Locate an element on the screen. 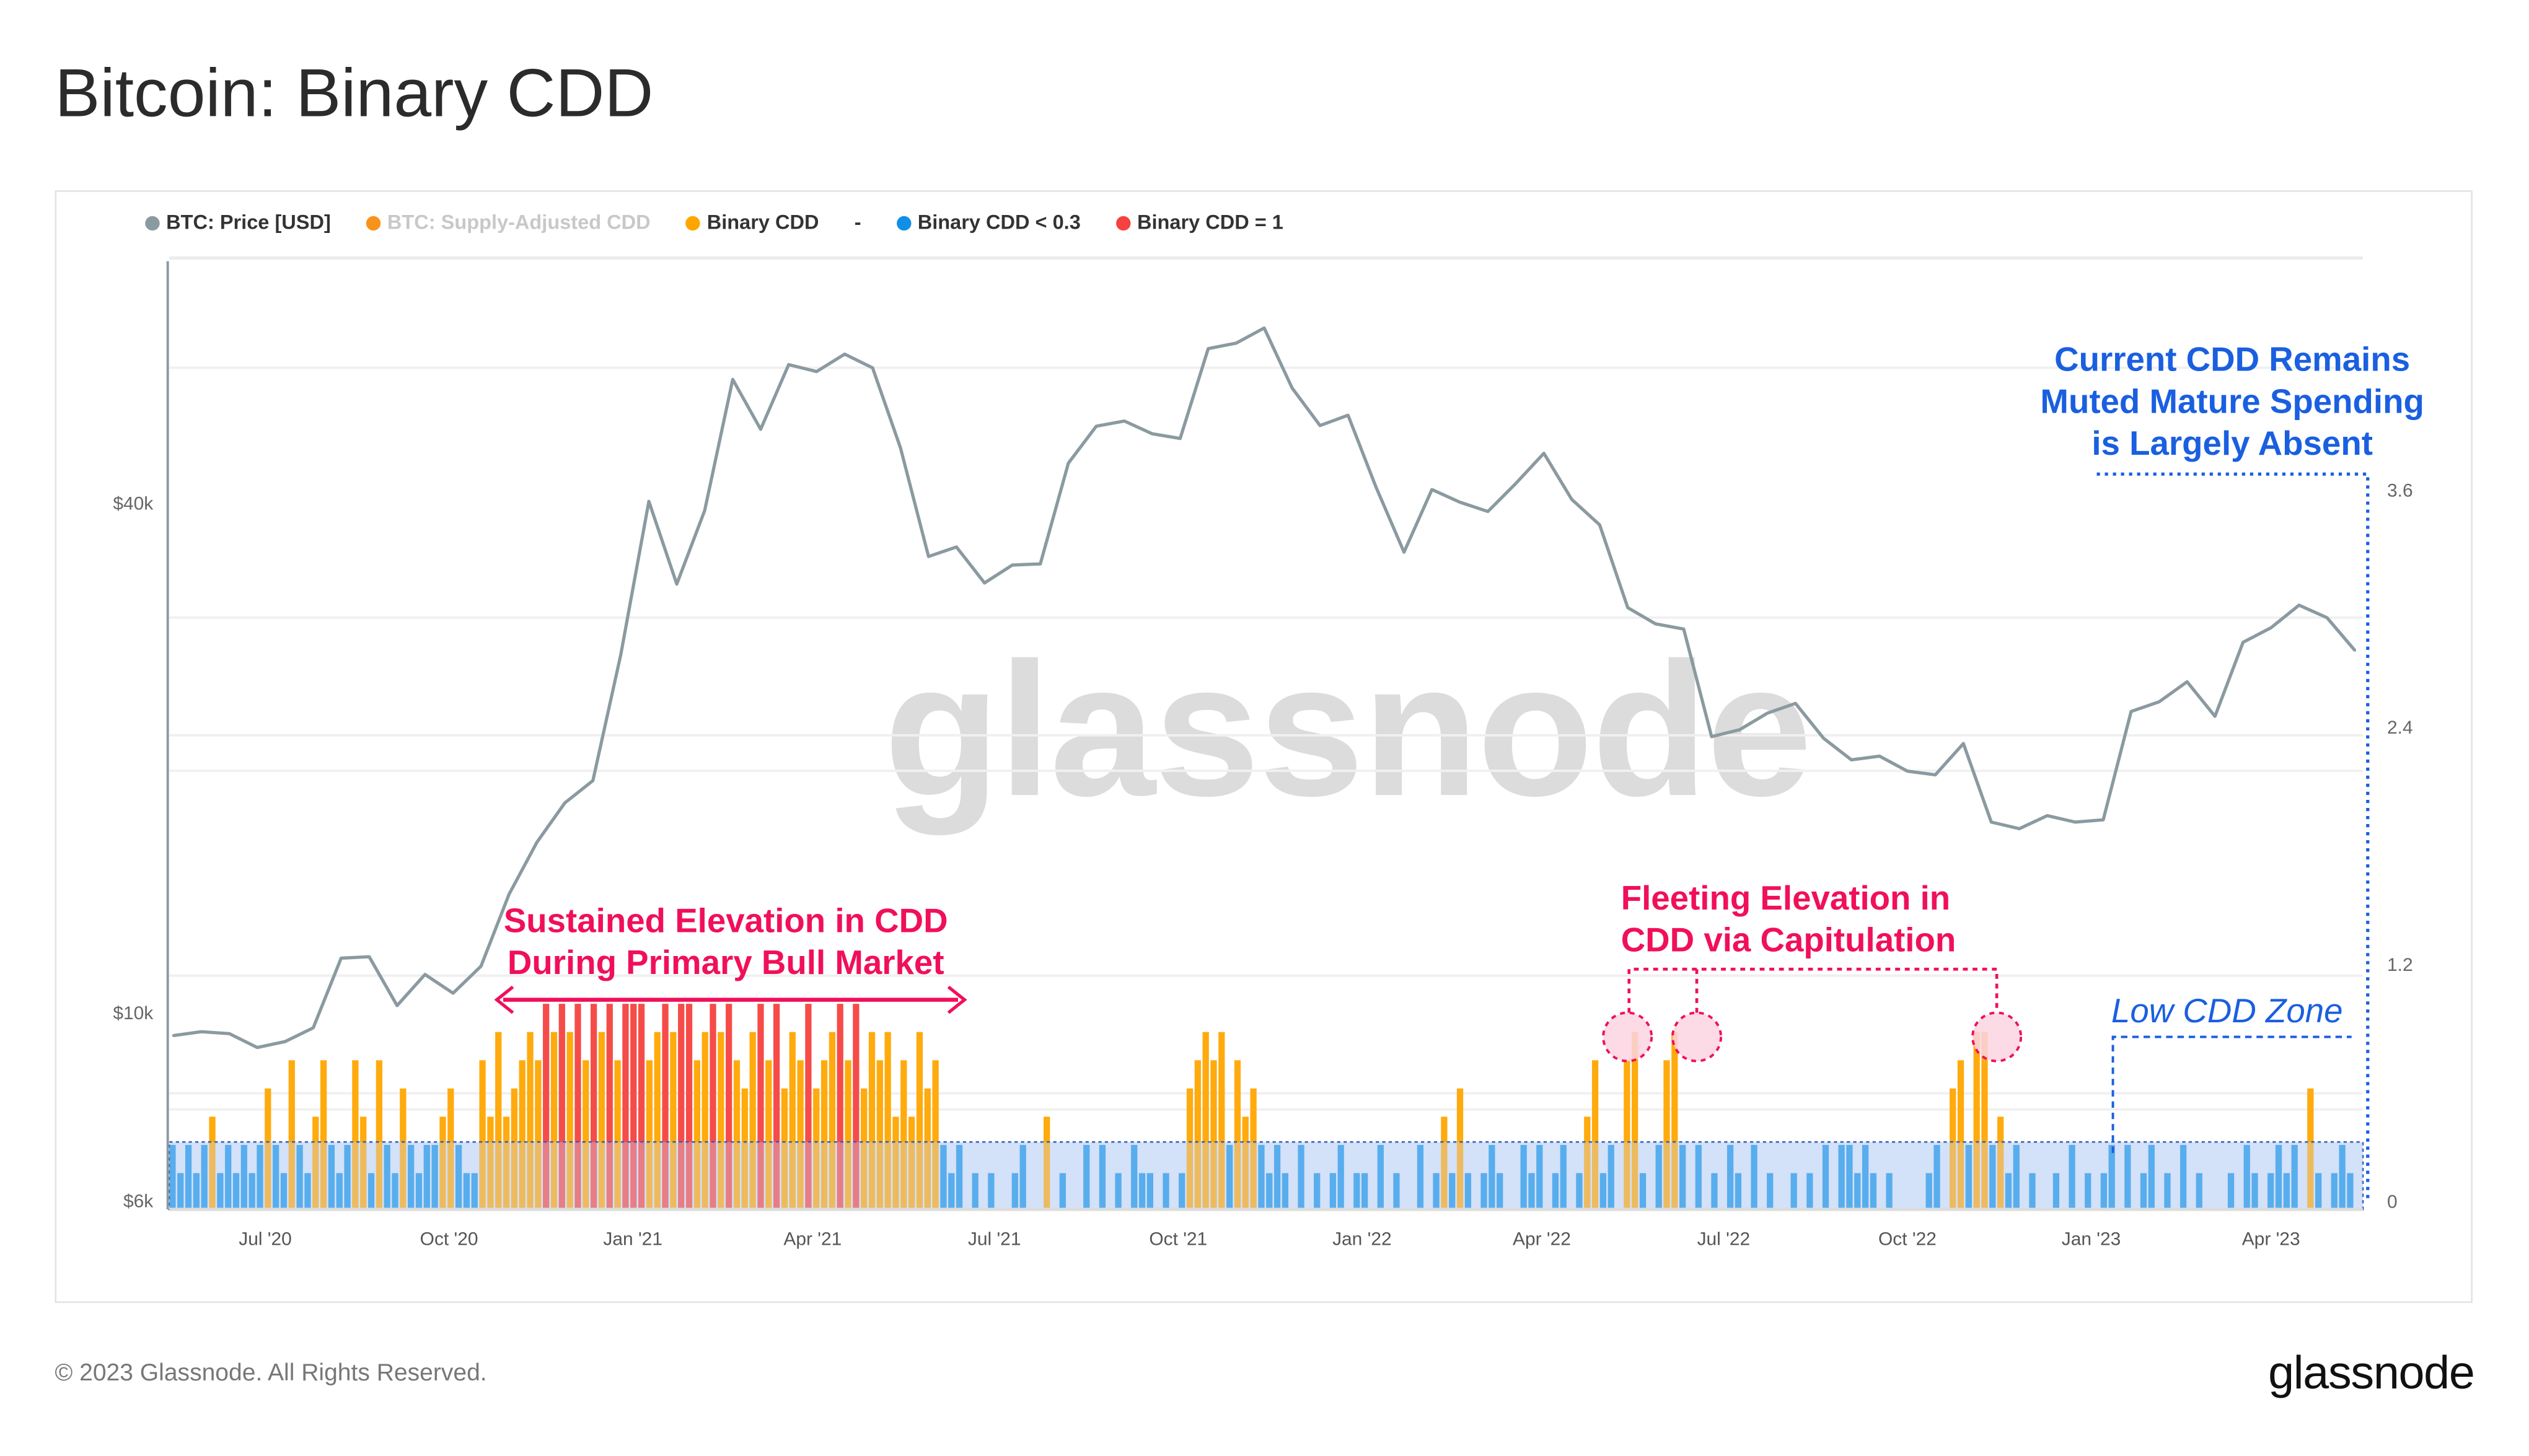 The image size is (2529, 1456). glassnode-logo: glassnode is located at coordinates (2371, 1374).